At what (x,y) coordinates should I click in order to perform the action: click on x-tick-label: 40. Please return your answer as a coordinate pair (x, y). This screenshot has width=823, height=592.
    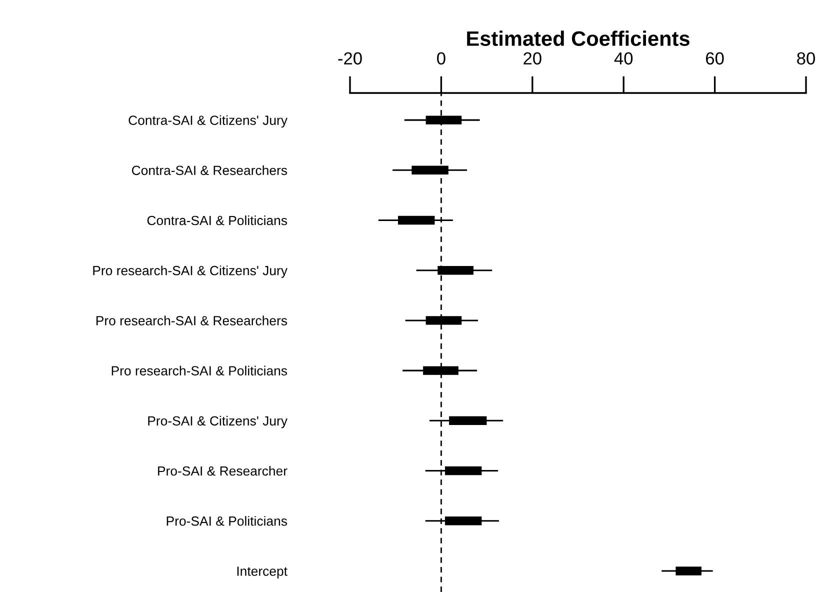
    Looking at the image, I should click on (623, 58).